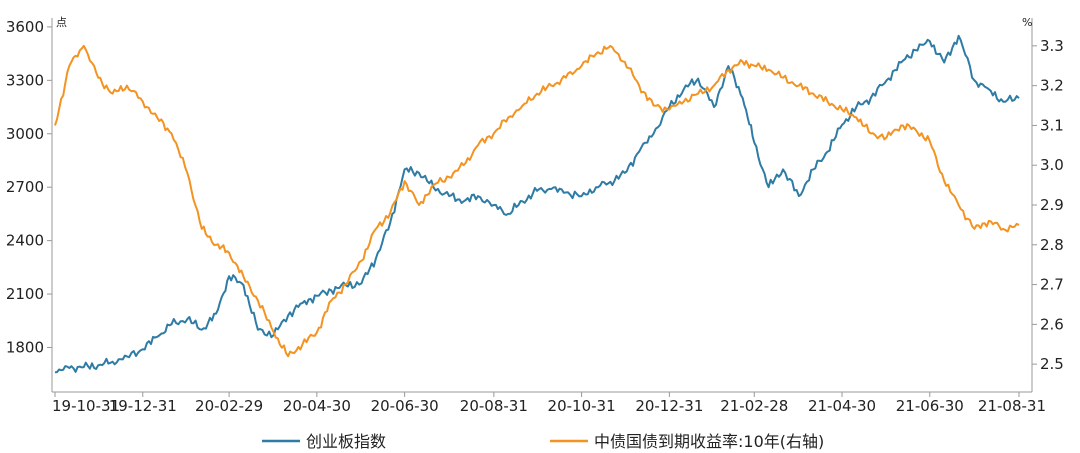 The width and height of the screenshot is (1080, 453). I want to click on right-tick-label: 3.1, so click(1052, 125).